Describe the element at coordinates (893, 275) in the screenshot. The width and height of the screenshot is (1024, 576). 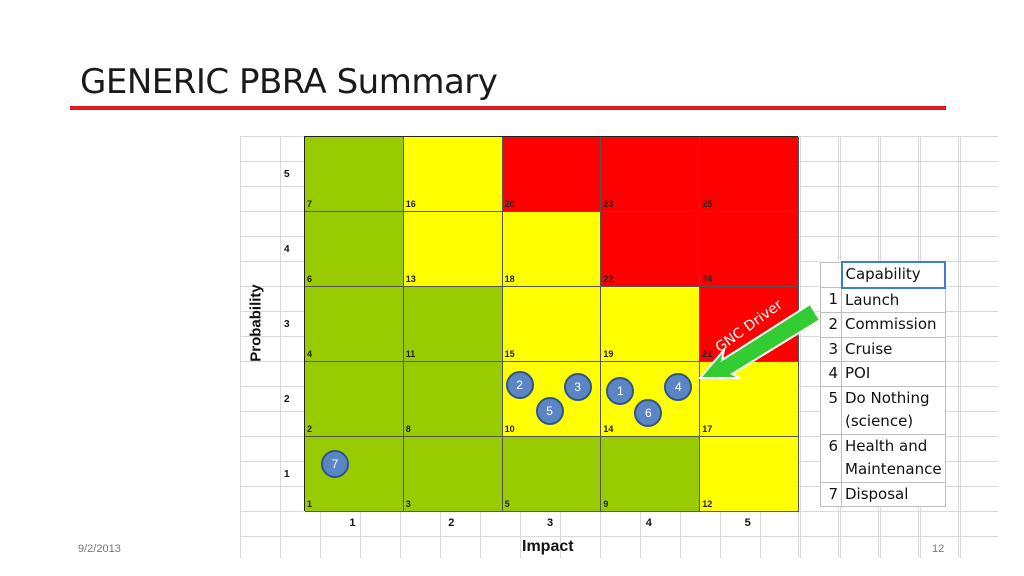
I see `legend-header: Capability` at that location.